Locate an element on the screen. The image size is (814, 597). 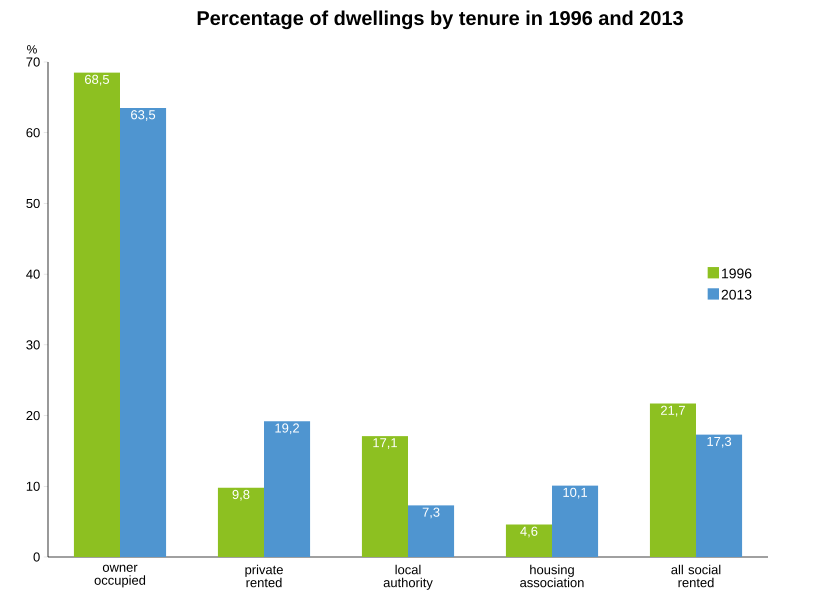
y-tick-label: 50 is located at coordinates (33, 203).